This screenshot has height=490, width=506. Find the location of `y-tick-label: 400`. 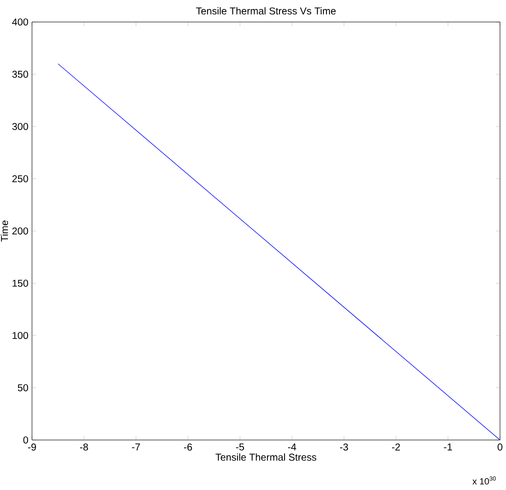

y-tick-label: 400 is located at coordinates (20, 22).